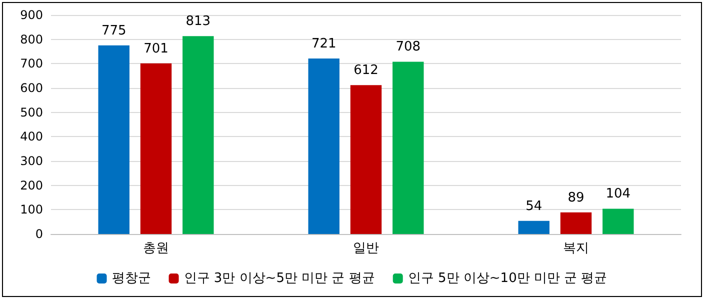 This screenshot has width=706, height=301. Describe the element at coordinates (31, 209) in the screenshot. I see `y-tick-label: 100` at that location.